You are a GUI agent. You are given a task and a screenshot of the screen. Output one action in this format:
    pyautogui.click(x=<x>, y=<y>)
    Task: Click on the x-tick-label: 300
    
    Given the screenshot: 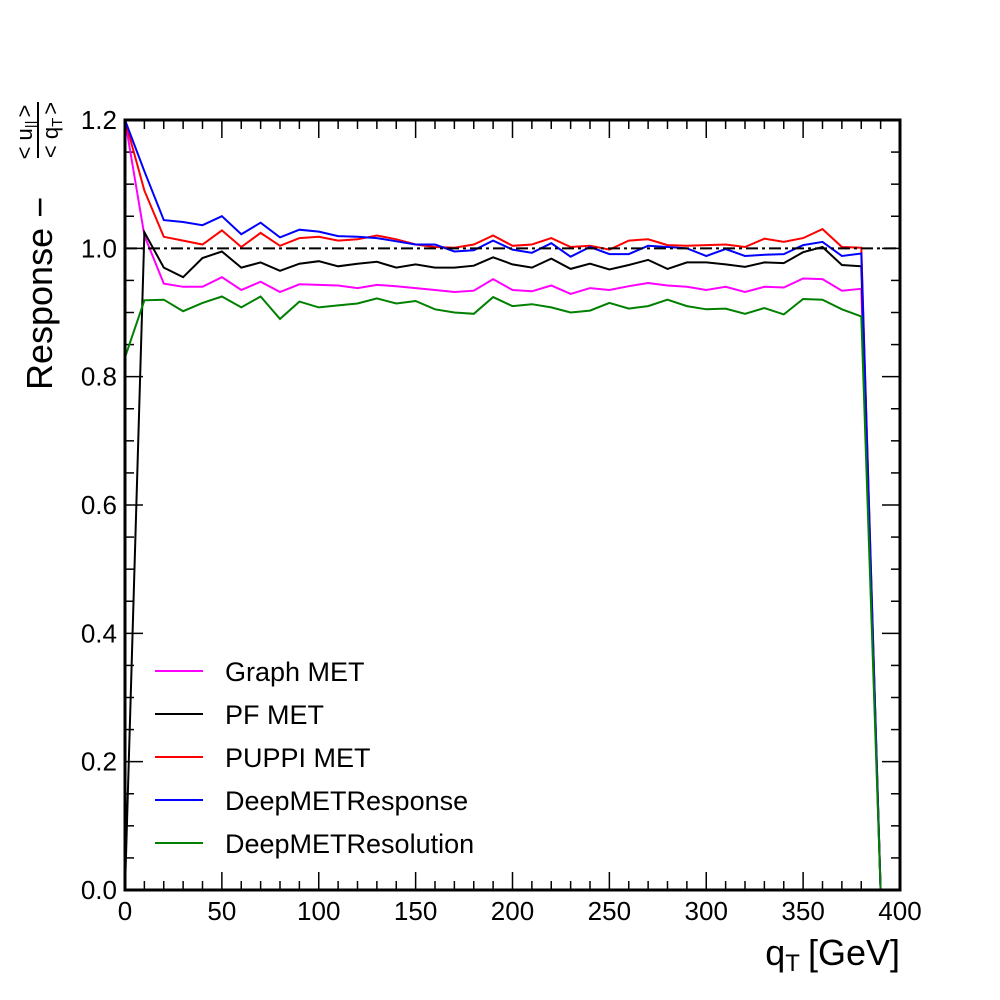 What is the action you would take?
    pyautogui.click(x=706, y=911)
    